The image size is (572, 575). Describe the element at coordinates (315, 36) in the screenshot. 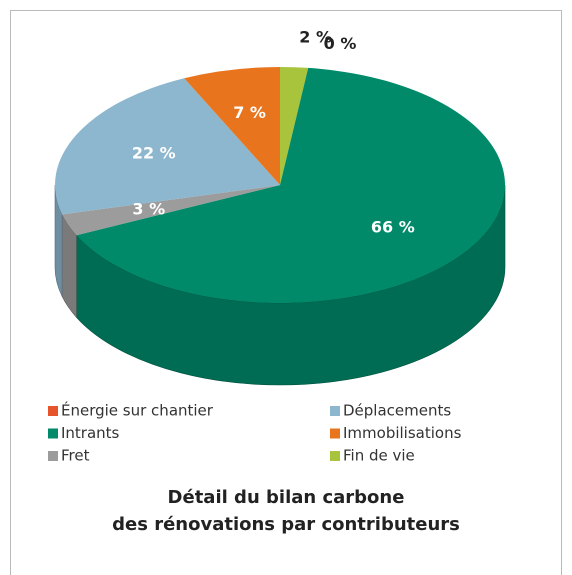

I see `data-label: 2 %` at that location.